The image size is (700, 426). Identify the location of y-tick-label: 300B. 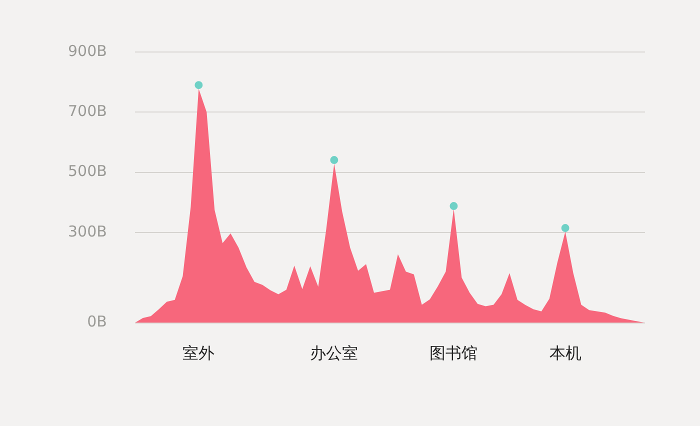
(87, 231).